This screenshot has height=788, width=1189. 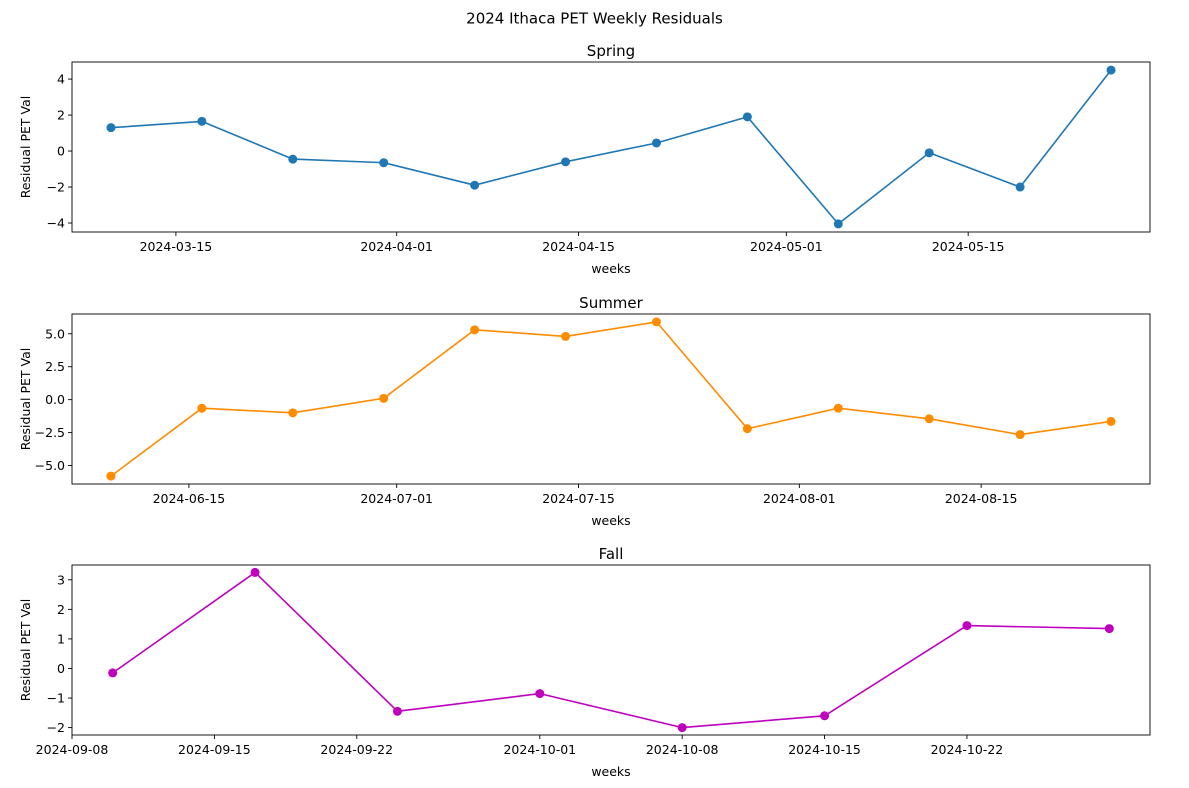 What do you see at coordinates (396, 498) in the screenshot?
I see `summer-x-tick-label: 2024-07-01` at bounding box center [396, 498].